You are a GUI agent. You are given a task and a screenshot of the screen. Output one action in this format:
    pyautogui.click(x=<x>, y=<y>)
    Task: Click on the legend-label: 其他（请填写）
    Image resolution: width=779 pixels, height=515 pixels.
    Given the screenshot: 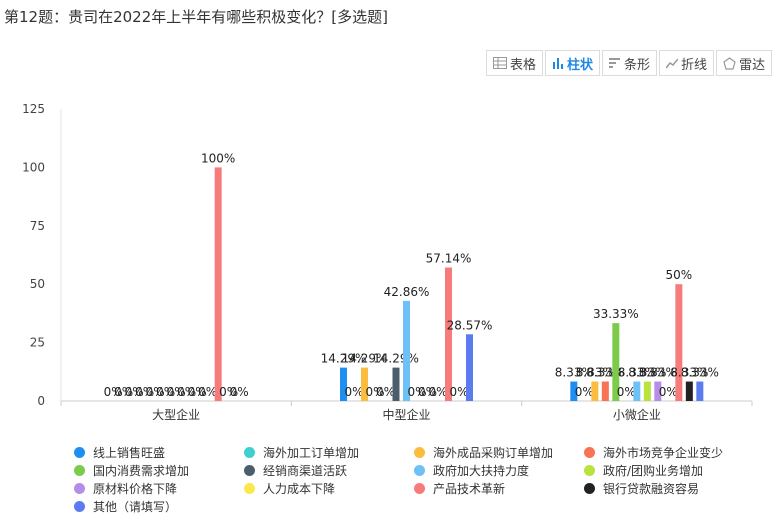 What is the action you would take?
    pyautogui.click(x=135, y=506)
    